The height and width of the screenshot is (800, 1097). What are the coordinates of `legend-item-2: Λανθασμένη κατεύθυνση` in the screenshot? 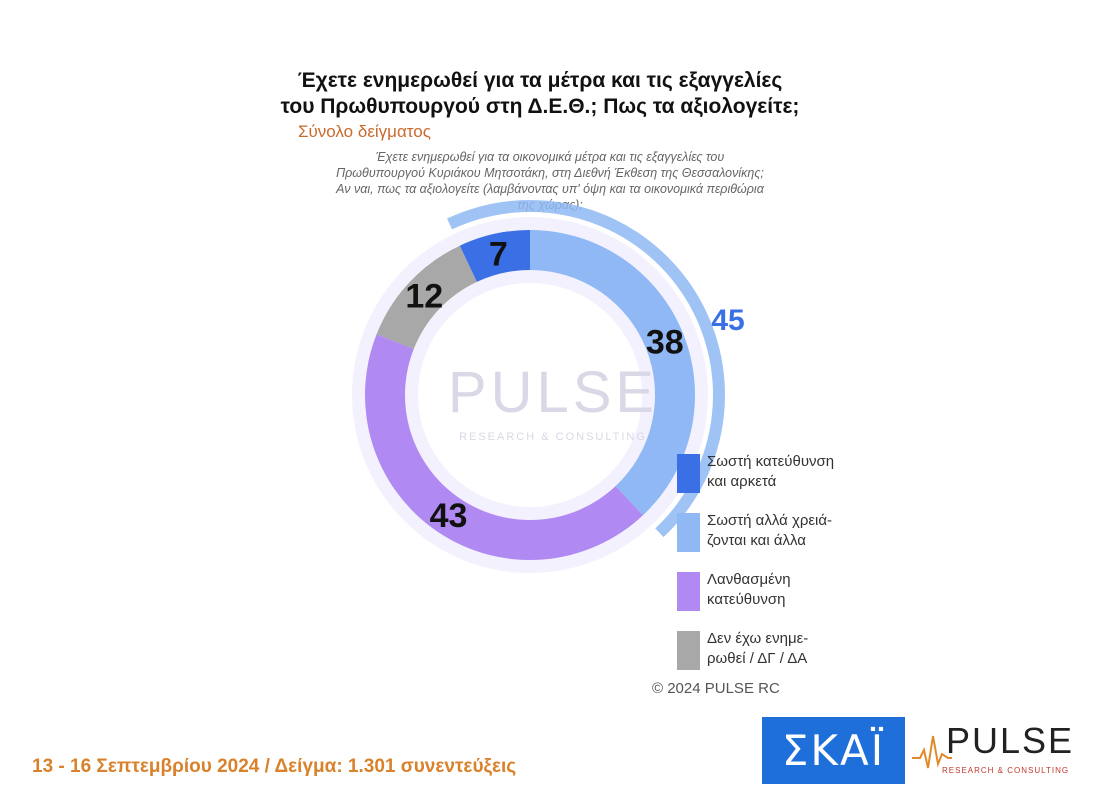 It's located at (772, 599).